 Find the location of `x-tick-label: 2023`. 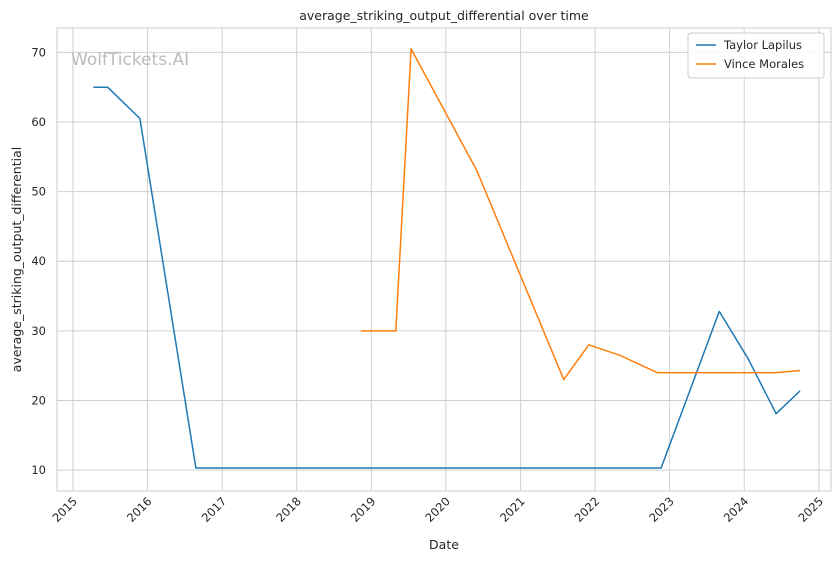

x-tick-label: 2023 is located at coordinates (661, 509).